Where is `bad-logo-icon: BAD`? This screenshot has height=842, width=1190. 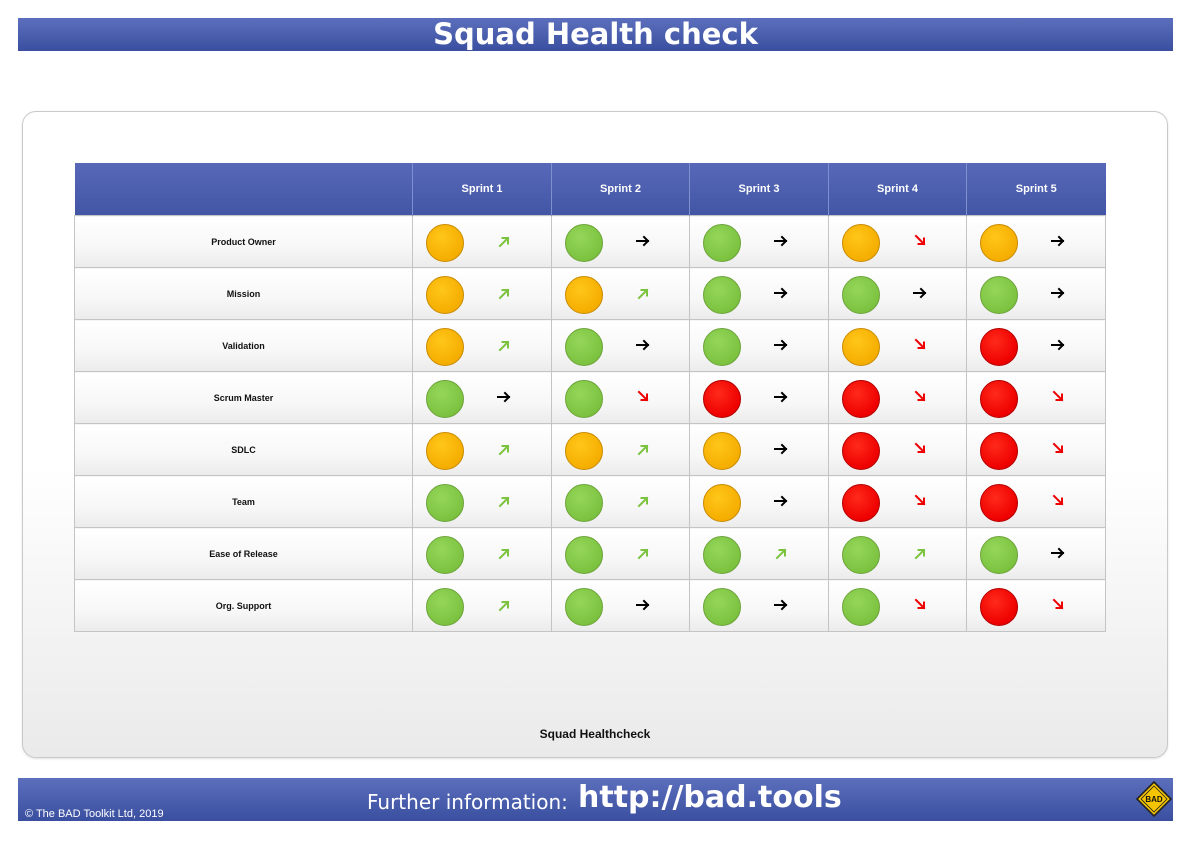
bad-logo-icon: BAD is located at coordinates (1154, 799).